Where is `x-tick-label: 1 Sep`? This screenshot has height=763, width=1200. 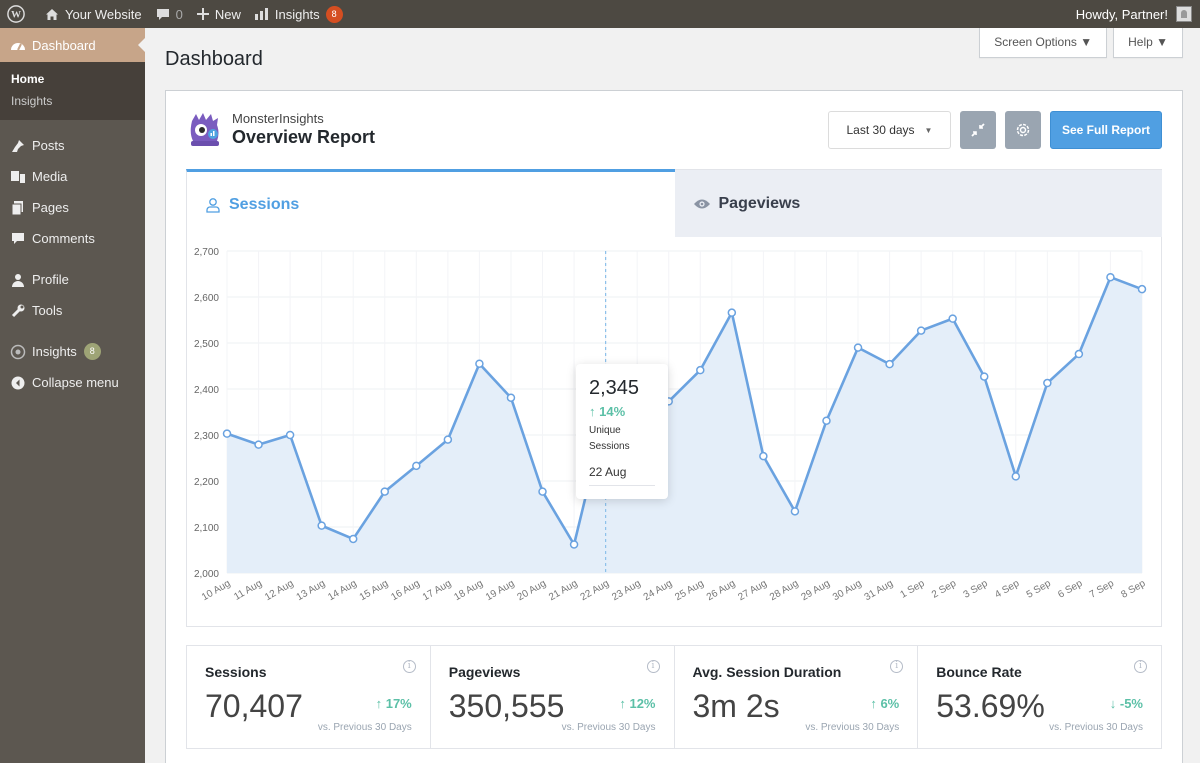
x-tick-label: 1 Sep is located at coordinates (912, 589).